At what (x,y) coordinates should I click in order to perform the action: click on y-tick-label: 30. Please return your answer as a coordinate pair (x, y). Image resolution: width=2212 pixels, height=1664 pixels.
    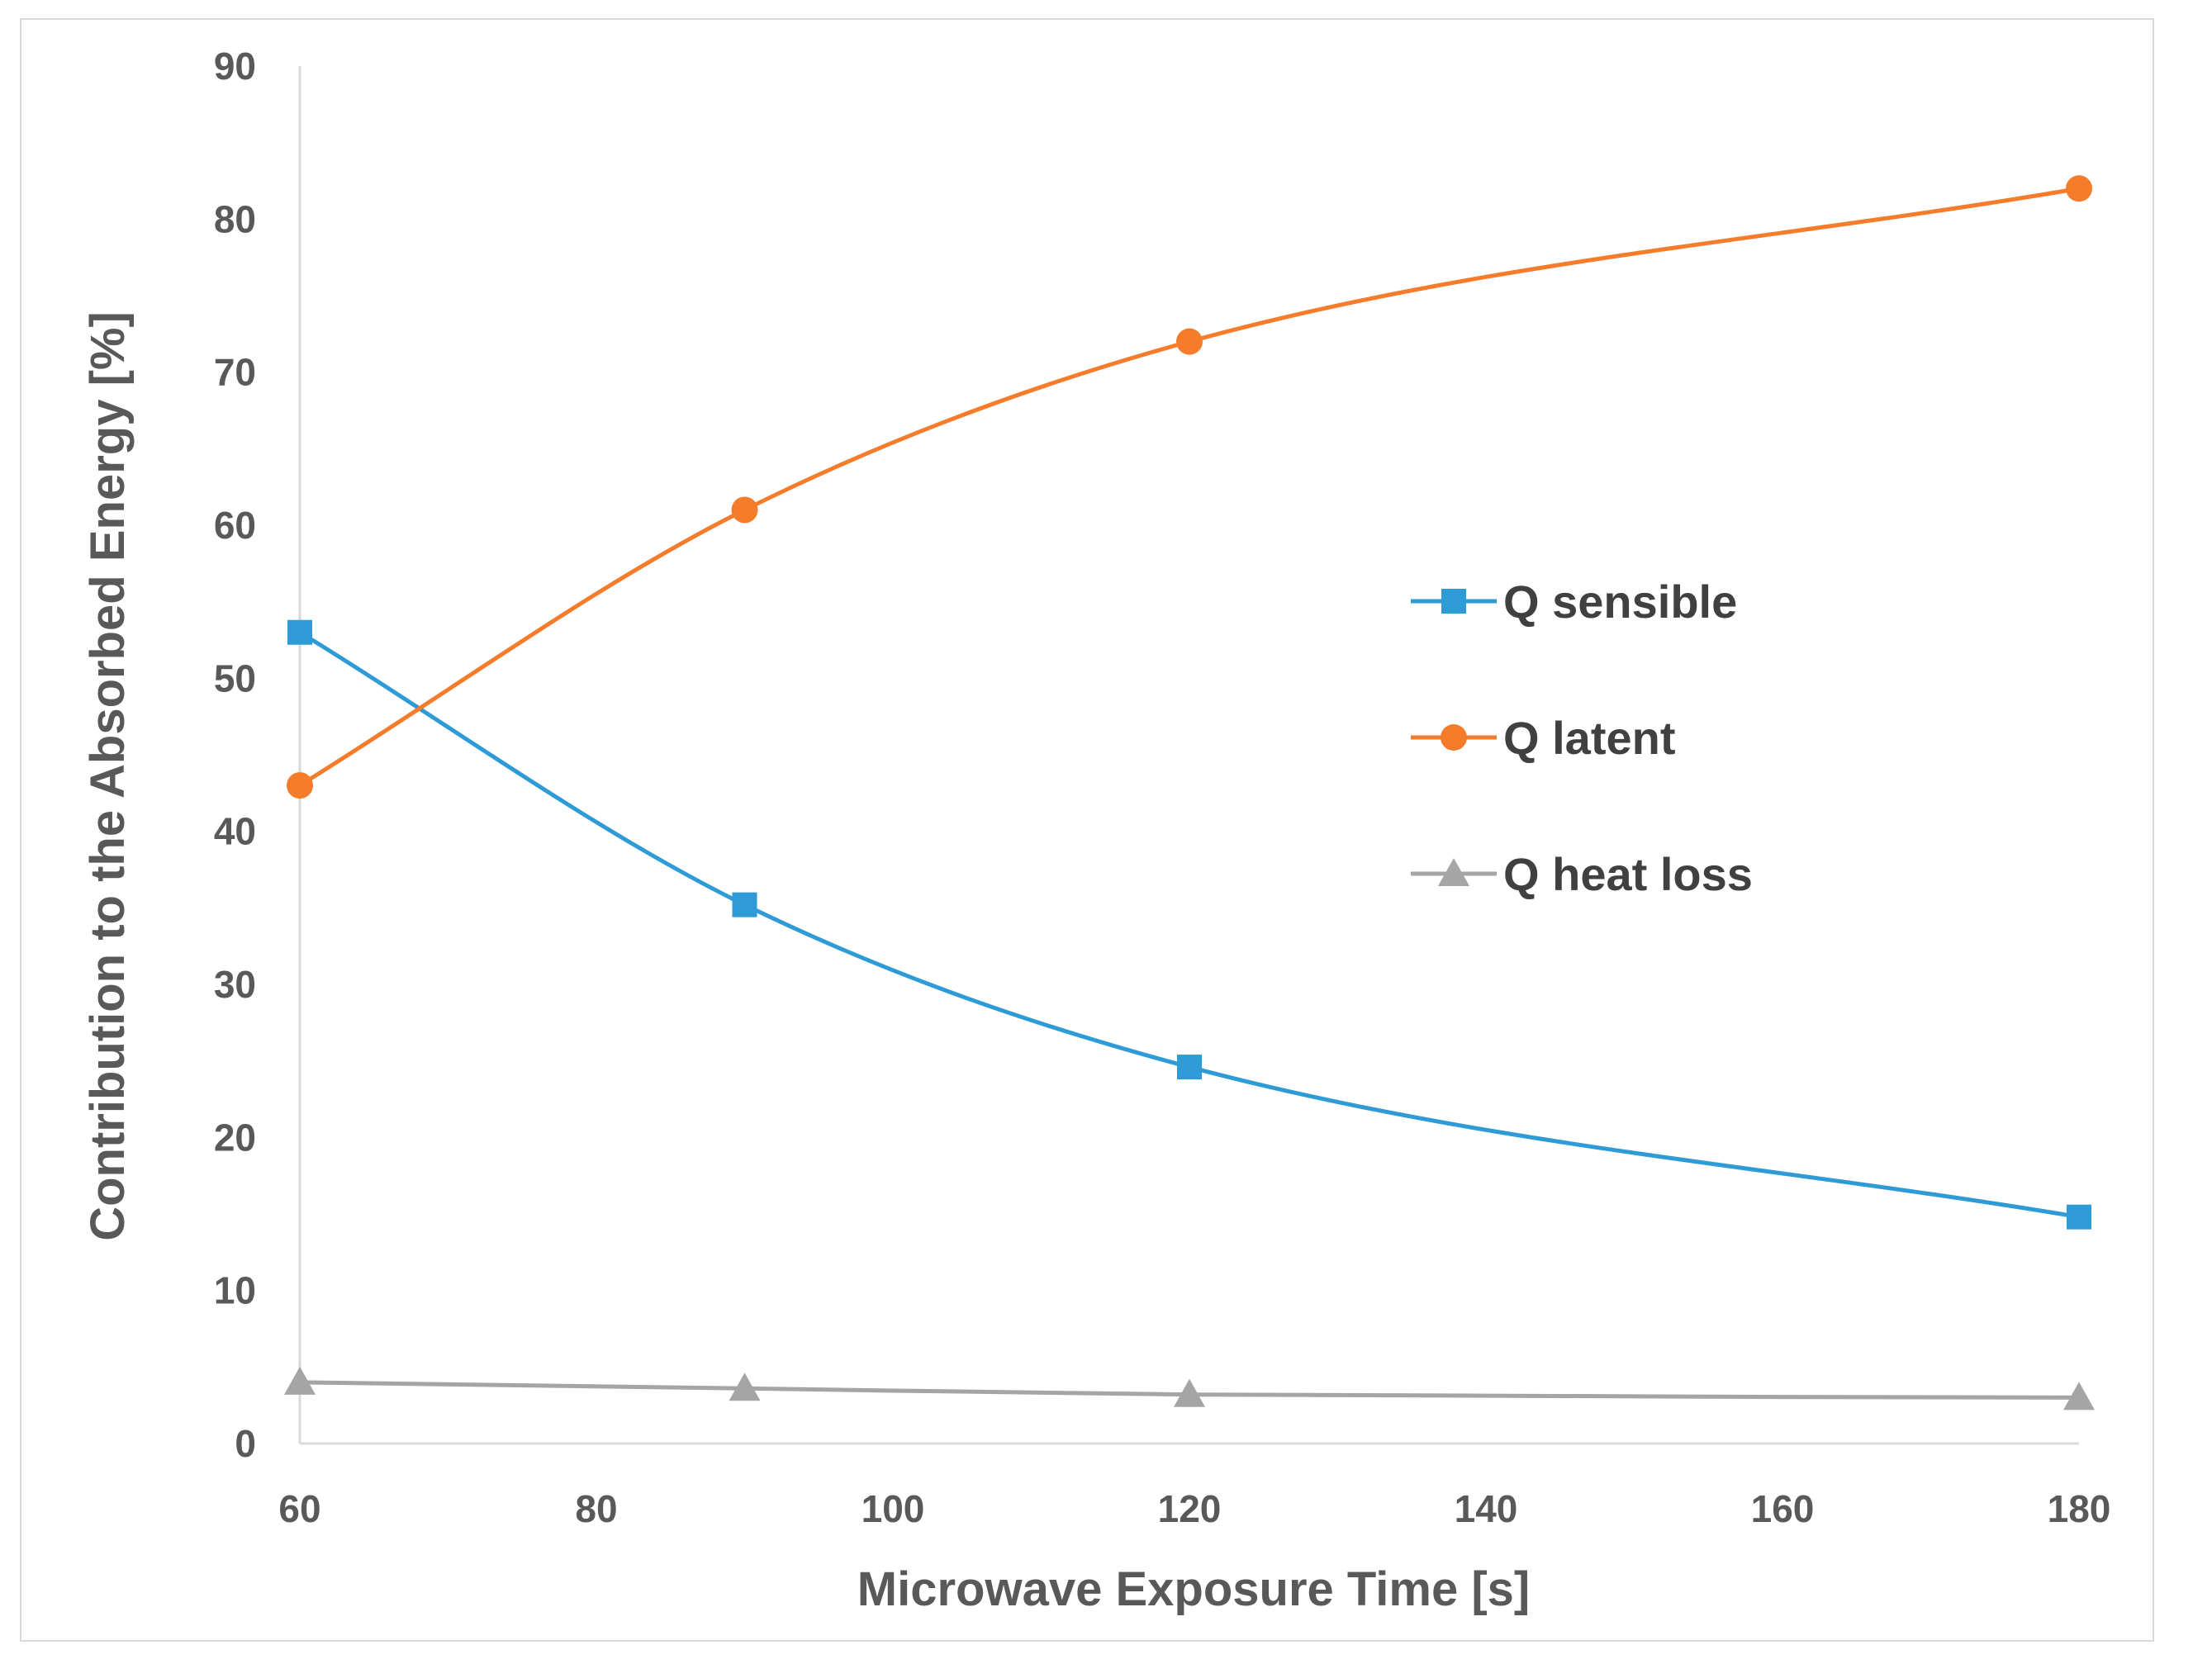
    Looking at the image, I should click on (235, 984).